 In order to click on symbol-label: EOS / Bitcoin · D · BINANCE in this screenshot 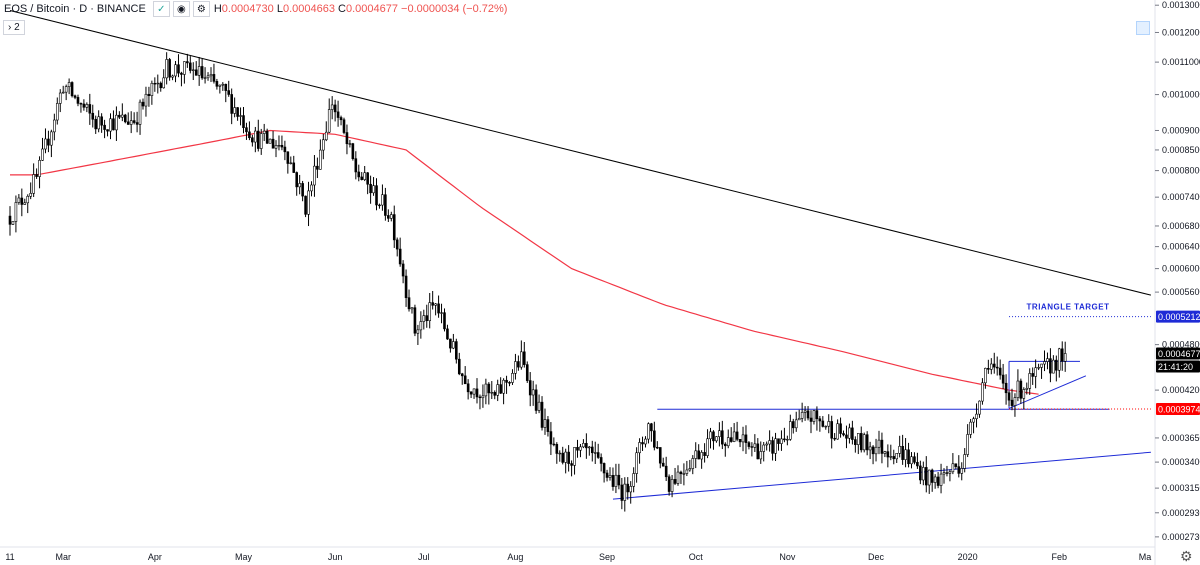, I will do `click(75, 9)`.